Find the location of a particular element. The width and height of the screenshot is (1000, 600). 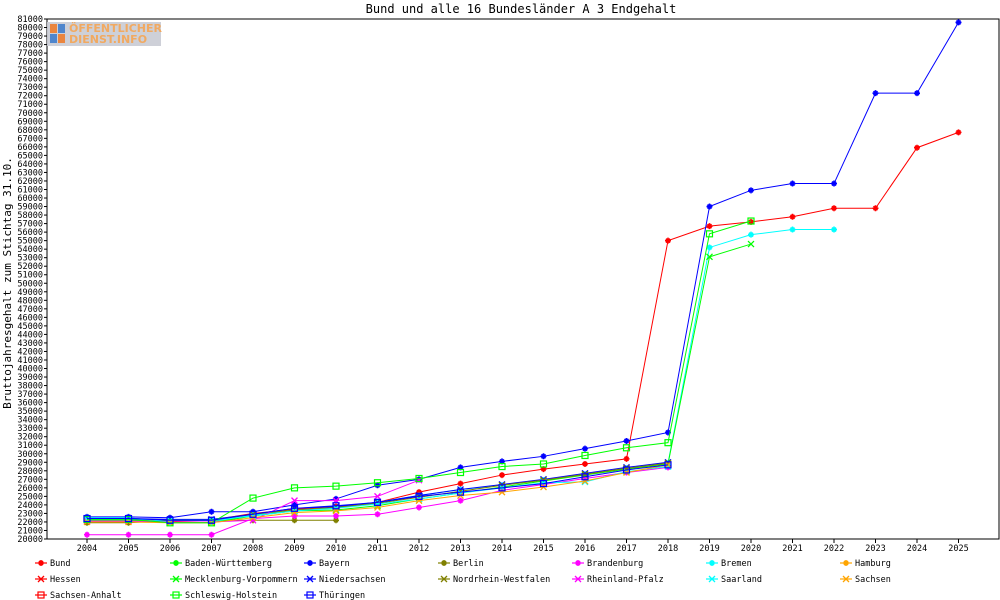

y-tick-label: 51000 is located at coordinates (30, 276).